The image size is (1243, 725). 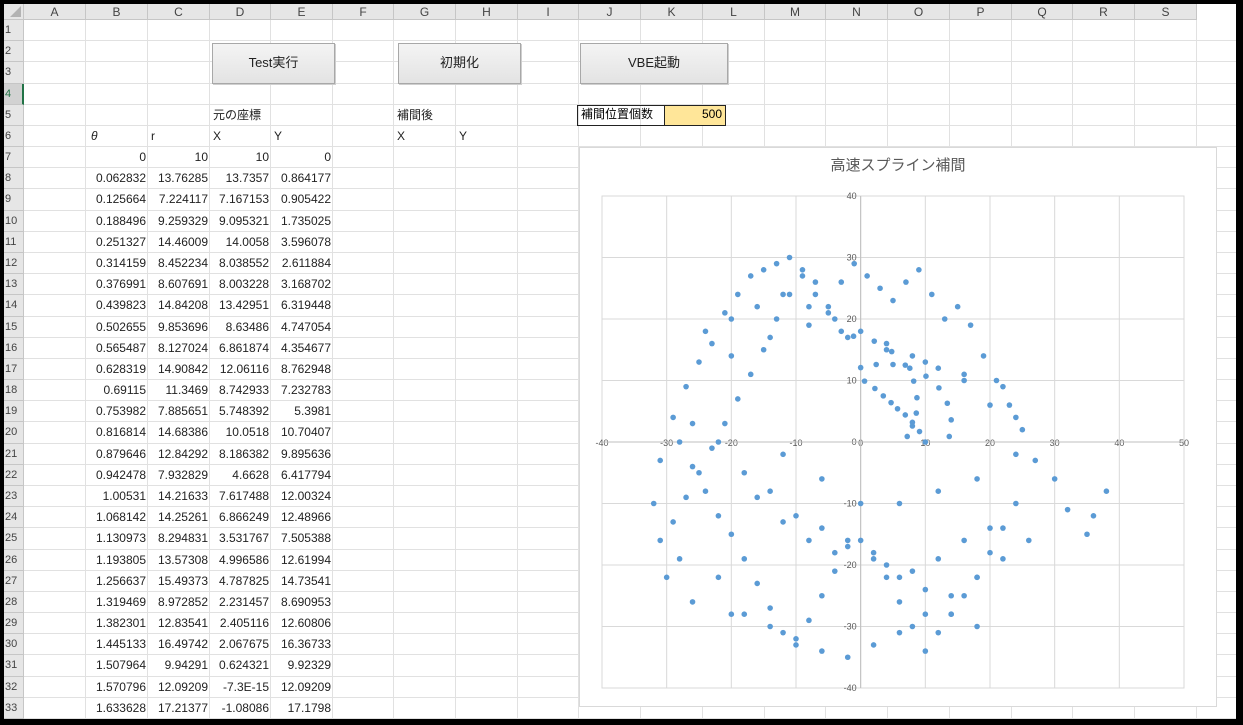 What do you see at coordinates (247, 326) in the screenshot?
I see `x-cell: 8.63486` at bounding box center [247, 326].